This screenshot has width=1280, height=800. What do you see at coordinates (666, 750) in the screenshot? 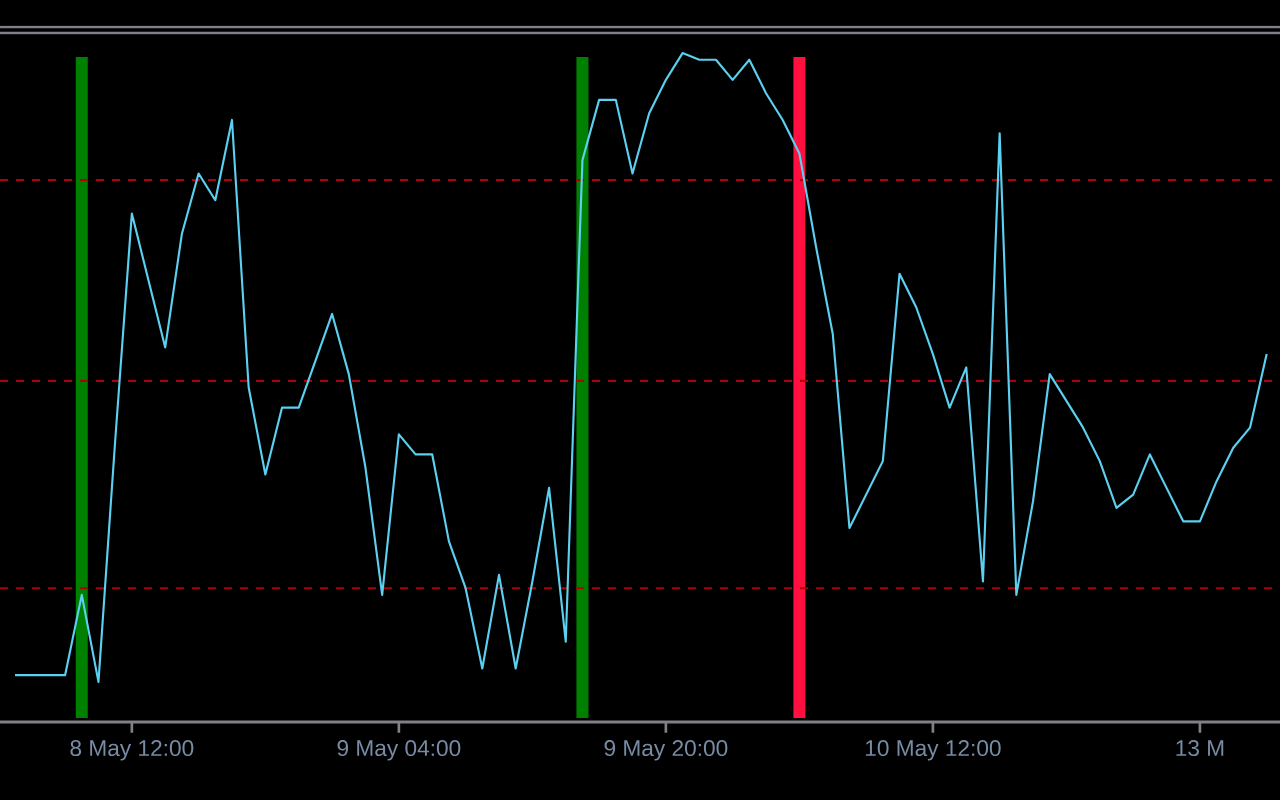
I see `x-tick-label: 9 May 20:00` at bounding box center [666, 750].